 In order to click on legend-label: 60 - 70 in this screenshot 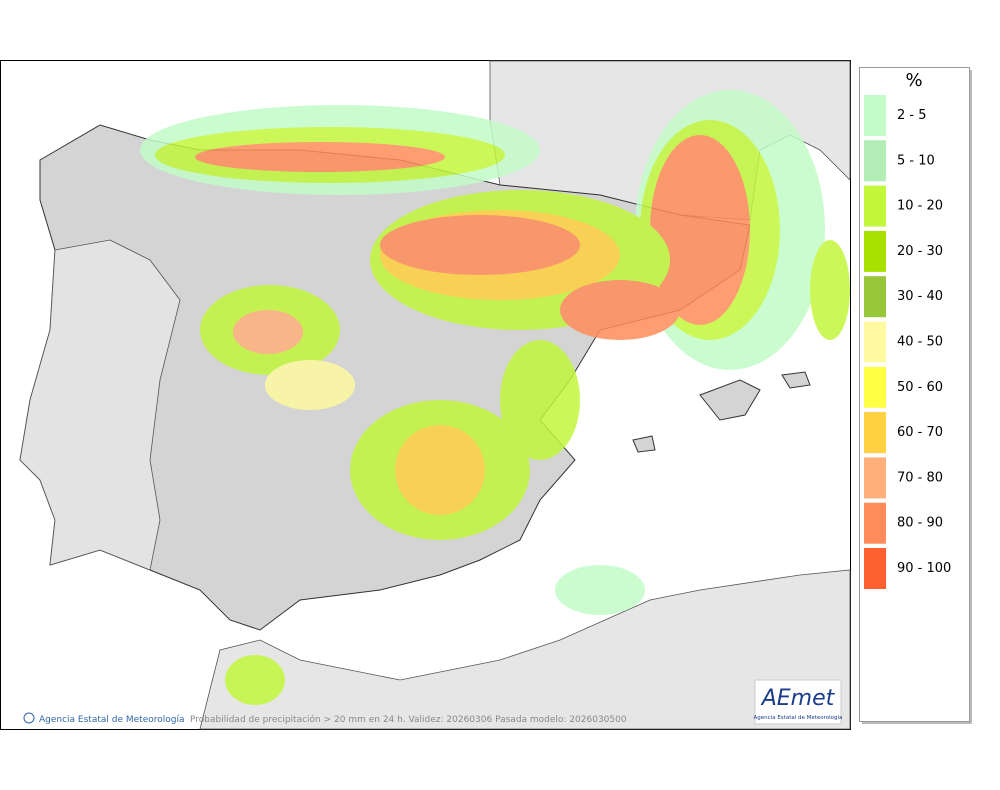, I will do `click(920, 432)`.